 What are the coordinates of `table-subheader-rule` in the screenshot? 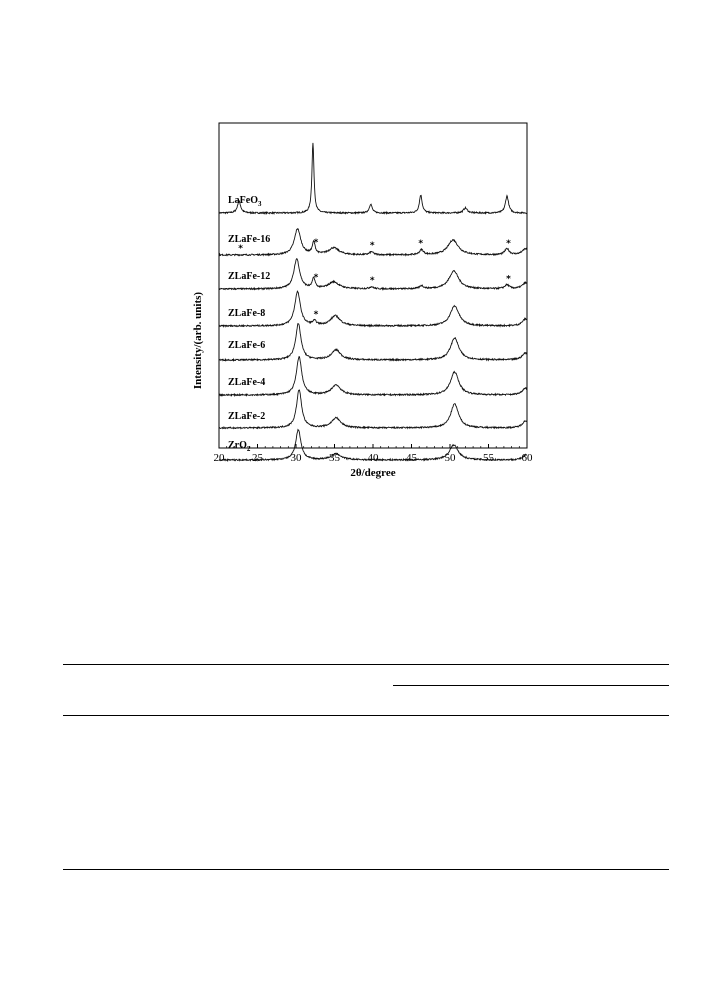 It's located at (531, 685).